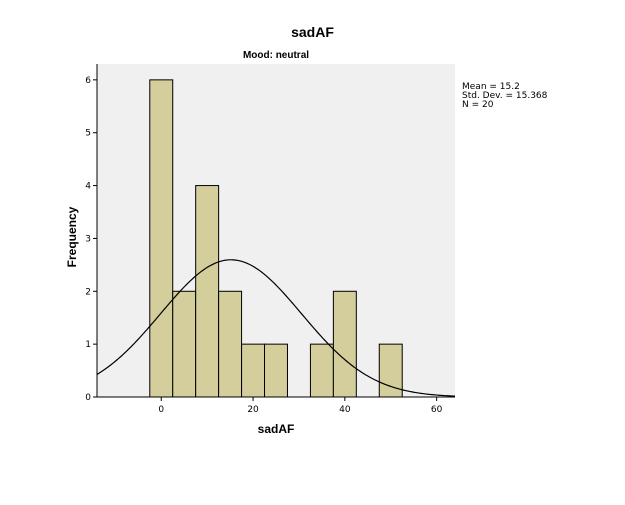  I want to click on stats-std: Std. Dev. = 15.368, so click(505, 96).